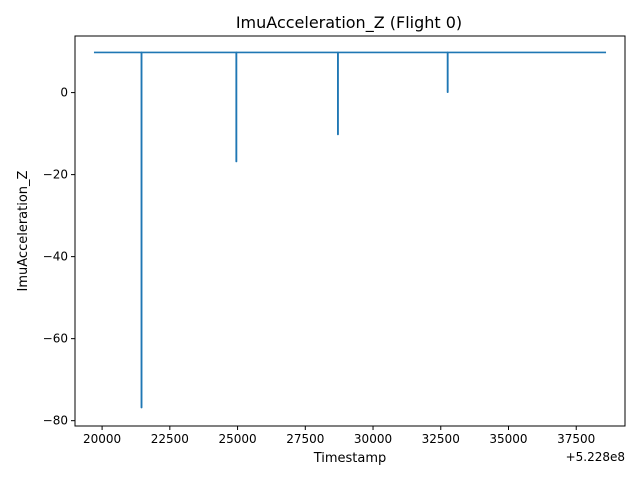  What do you see at coordinates (595, 457) in the screenshot?
I see `x-axis-offset: +5.228e8` at bounding box center [595, 457].